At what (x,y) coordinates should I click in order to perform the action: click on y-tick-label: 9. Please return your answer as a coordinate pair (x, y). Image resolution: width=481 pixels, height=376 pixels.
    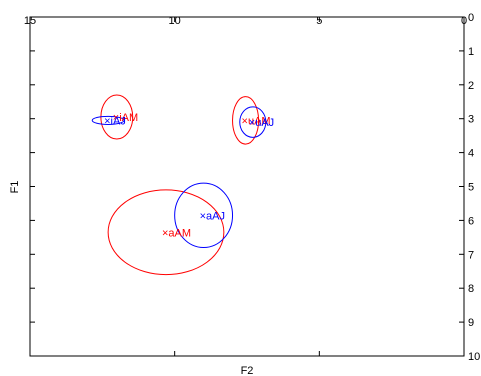
    Looking at the image, I should click on (471, 323).